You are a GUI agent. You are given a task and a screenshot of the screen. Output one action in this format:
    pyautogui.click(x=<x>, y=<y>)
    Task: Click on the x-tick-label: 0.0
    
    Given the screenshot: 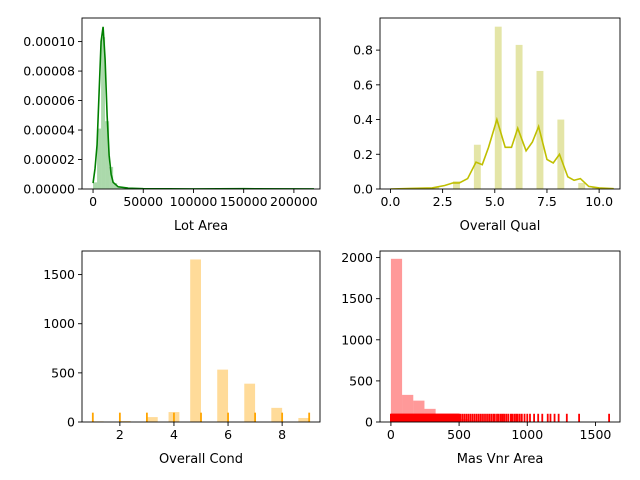 What is the action you would take?
    pyautogui.click(x=390, y=201)
    